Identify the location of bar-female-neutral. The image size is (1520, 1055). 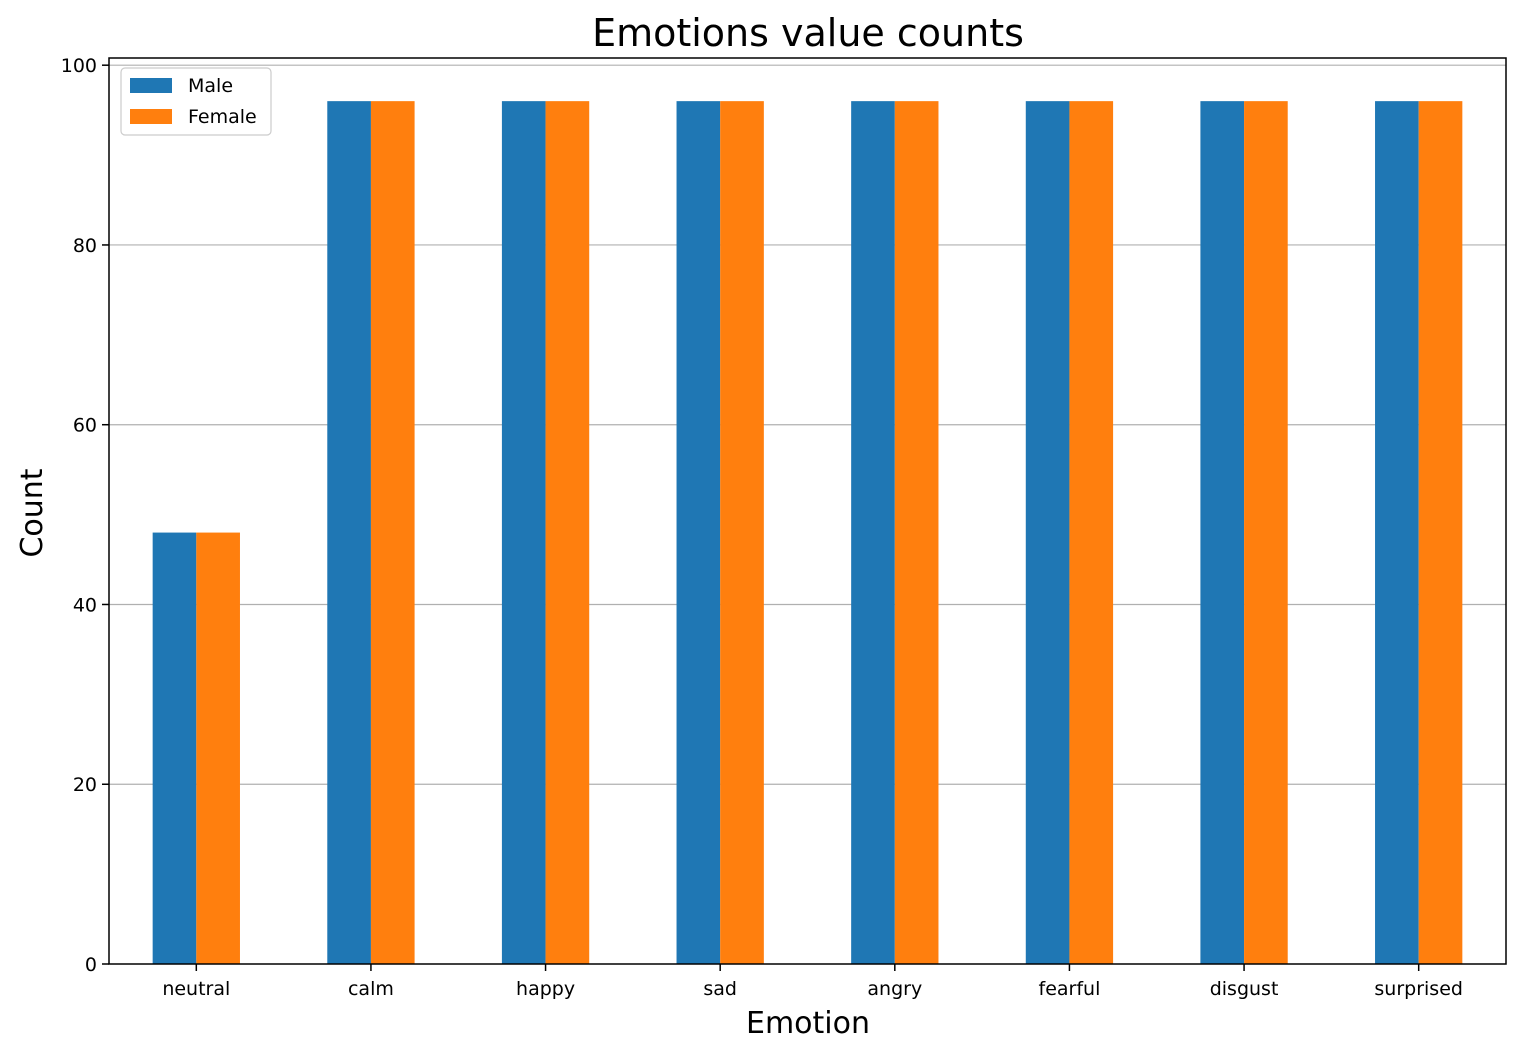
(218, 748).